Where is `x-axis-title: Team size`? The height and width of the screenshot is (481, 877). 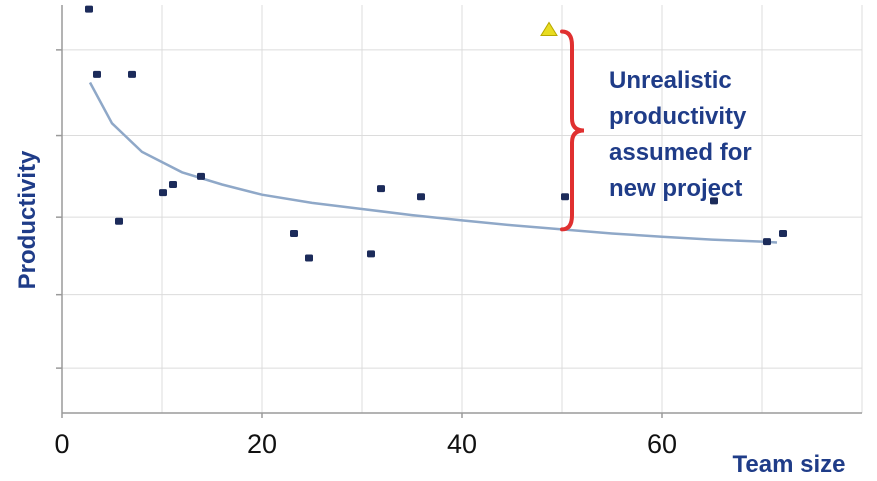 x-axis-title: Team size is located at coordinates (789, 464).